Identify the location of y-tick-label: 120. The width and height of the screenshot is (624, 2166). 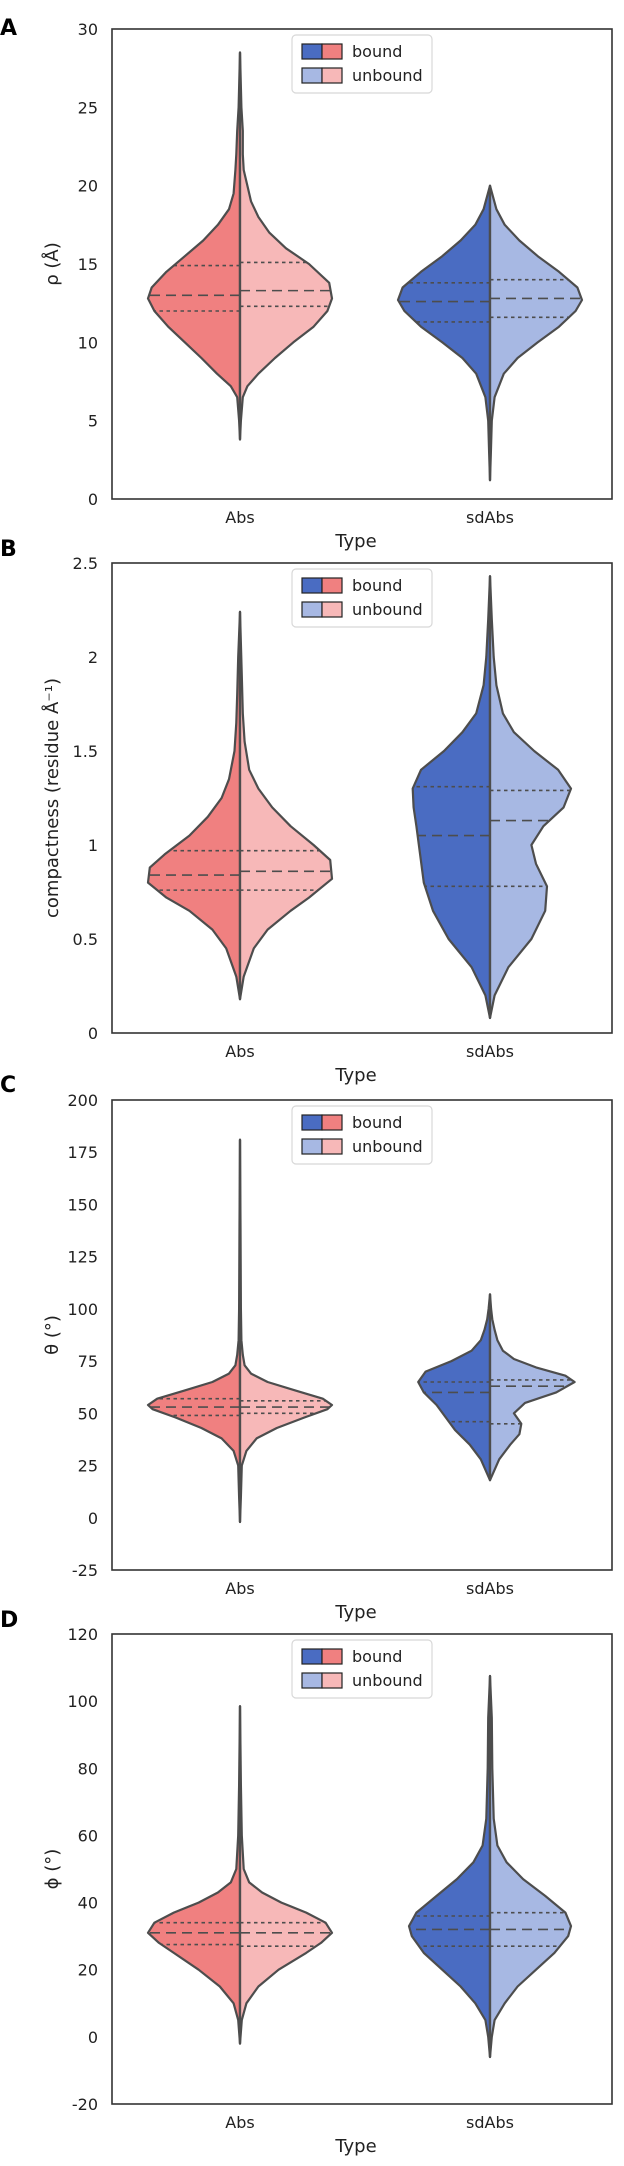
(82, 1634).